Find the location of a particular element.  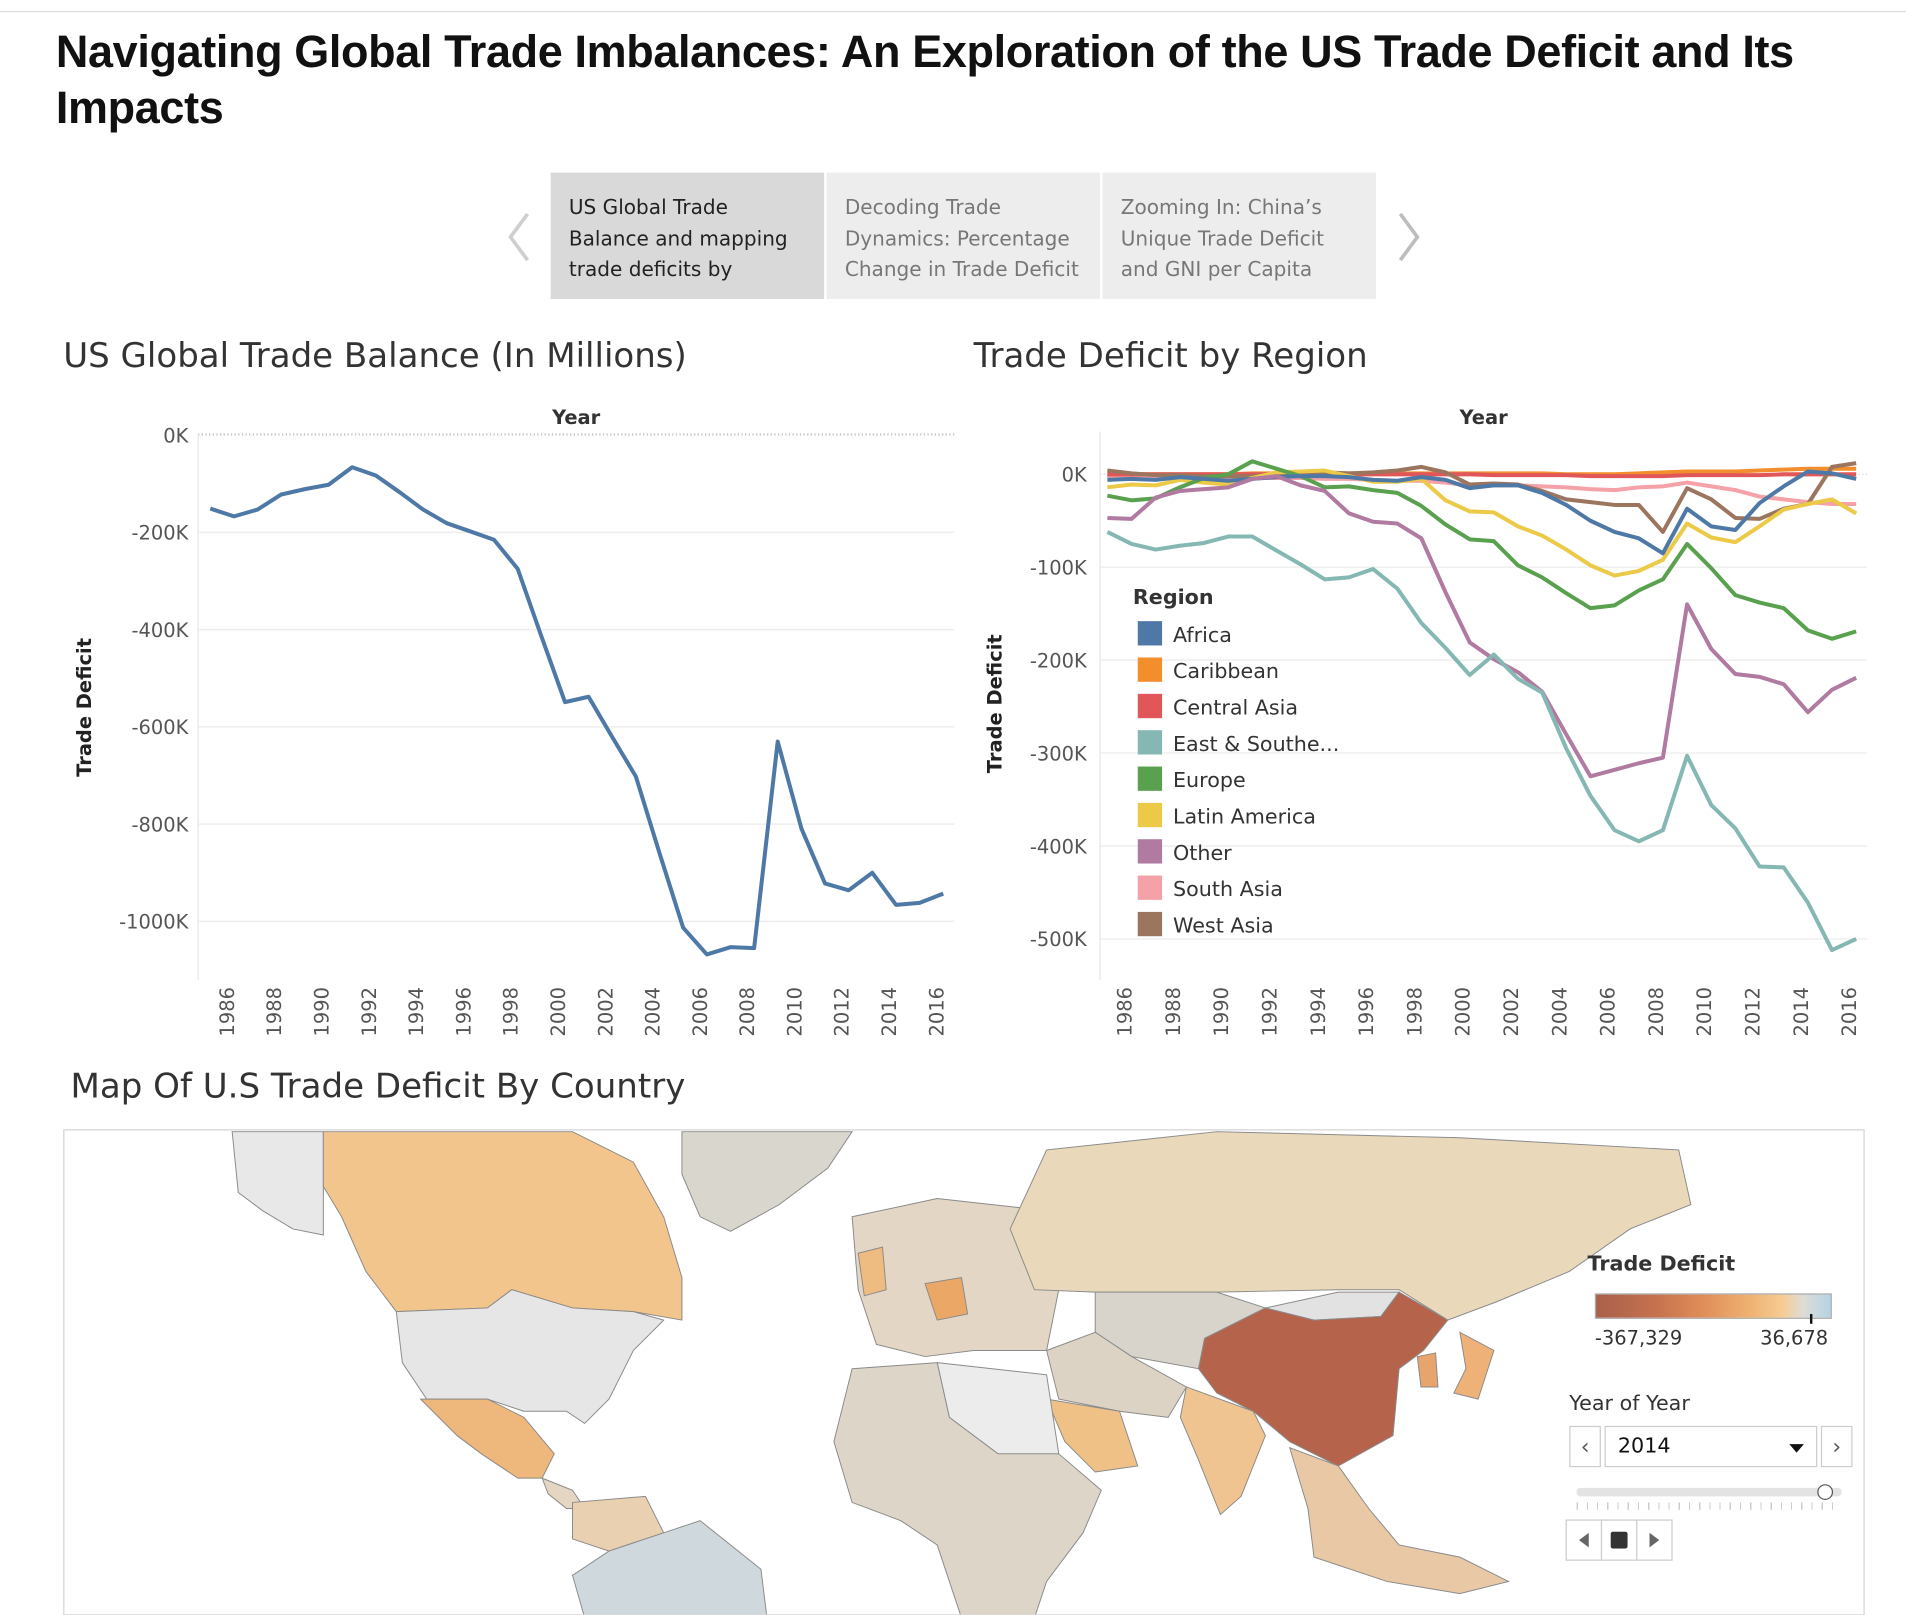

year-slider-thumb is located at coordinates (1825, 1492).